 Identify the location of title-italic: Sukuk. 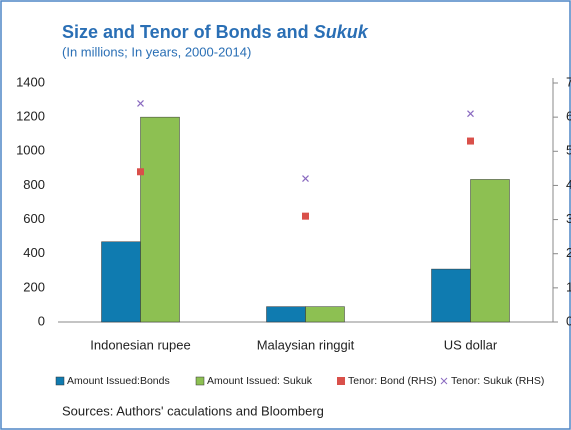
(341, 32).